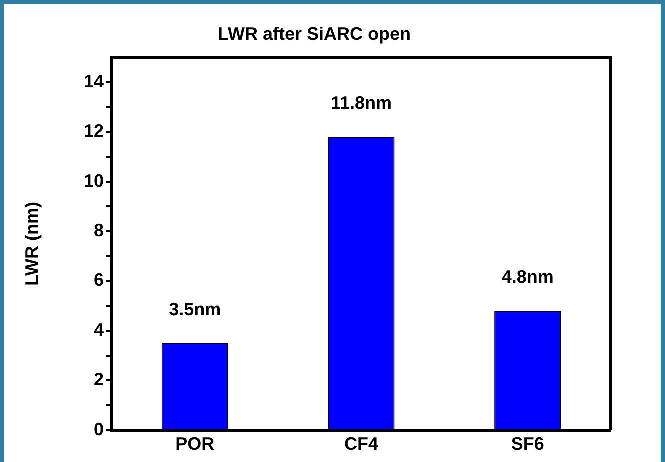 The image size is (665, 462). Describe the element at coordinates (315, 34) in the screenshot. I see `chart-title: LWR after SiARC open` at that location.